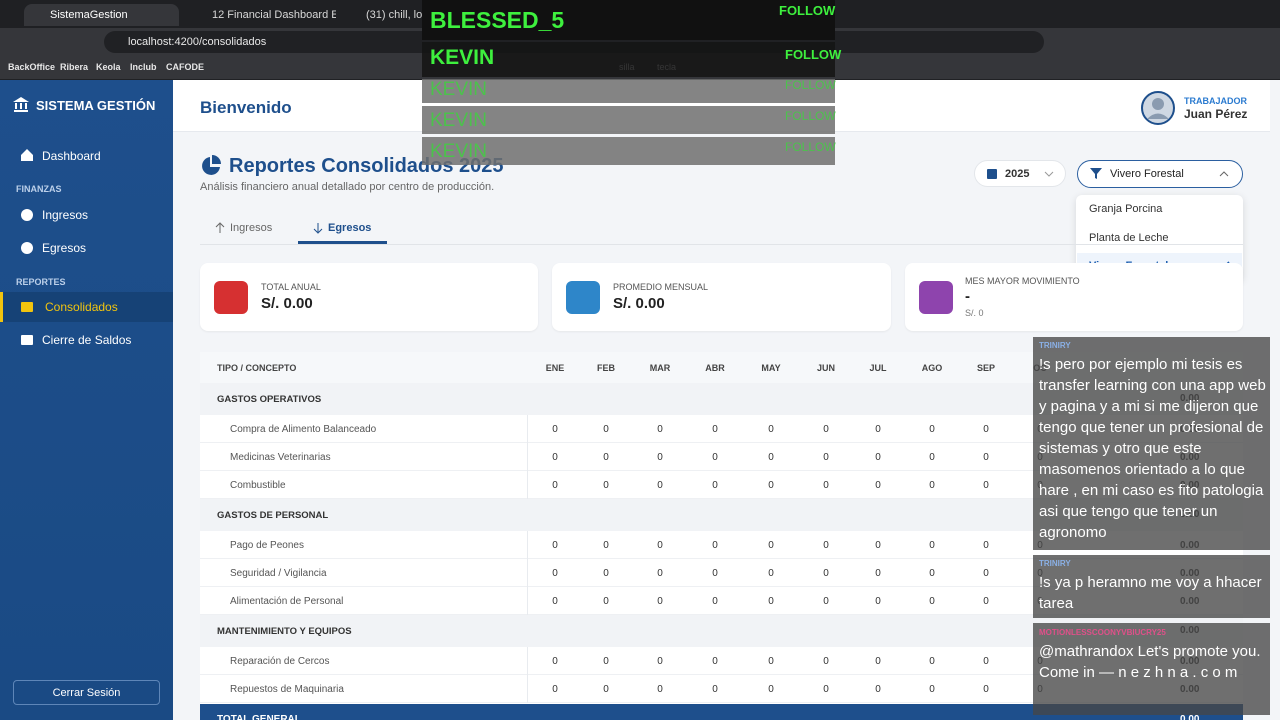  What do you see at coordinates (350, 228) in the screenshot?
I see `tab: Egresos` at bounding box center [350, 228].